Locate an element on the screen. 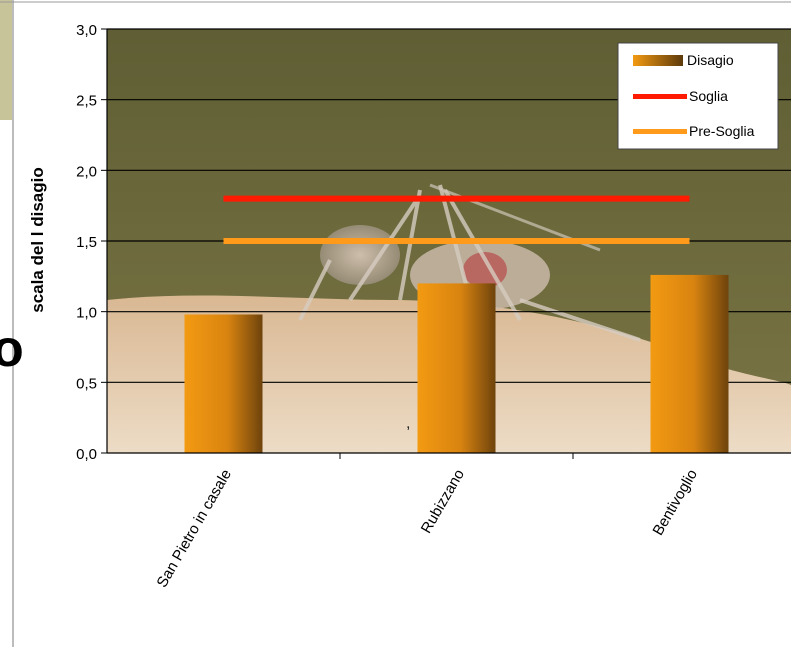 Image resolution: width=791 pixels, height=652 pixels. x-tick-label: Bentivoglio is located at coordinates (675, 503).